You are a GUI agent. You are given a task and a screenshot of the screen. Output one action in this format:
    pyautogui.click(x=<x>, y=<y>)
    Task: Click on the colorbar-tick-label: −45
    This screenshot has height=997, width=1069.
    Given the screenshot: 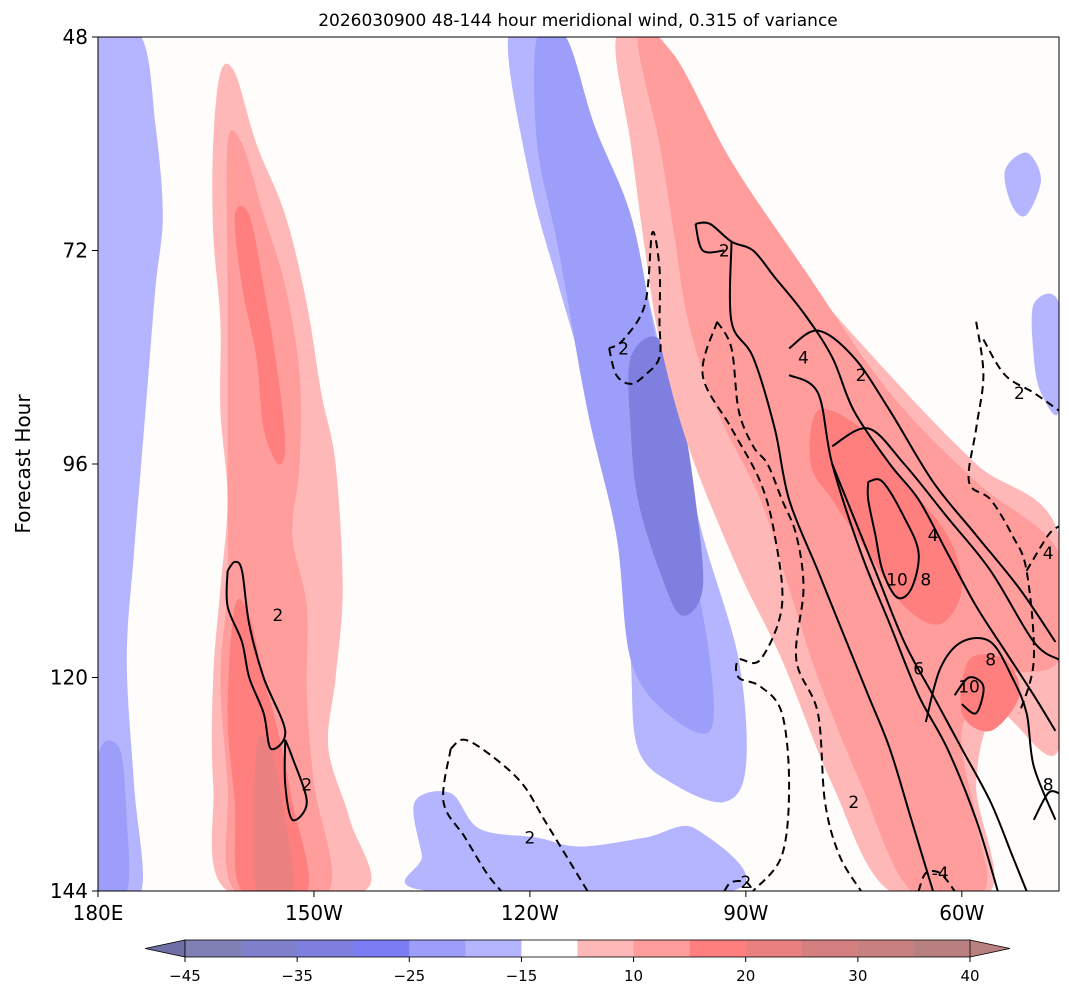 What is the action you would take?
    pyautogui.click(x=185, y=976)
    